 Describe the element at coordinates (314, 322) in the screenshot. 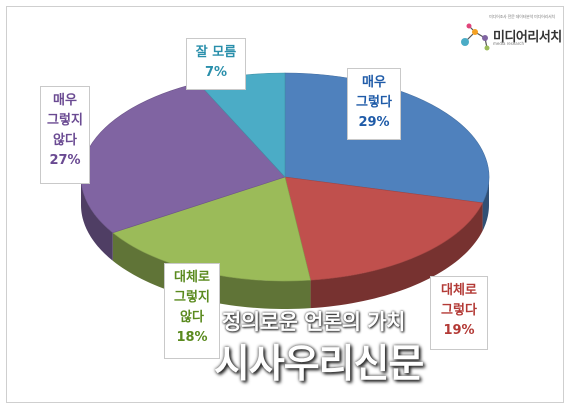

I see `watermark-slogan: 정의로운 언론의 가치` at that location.